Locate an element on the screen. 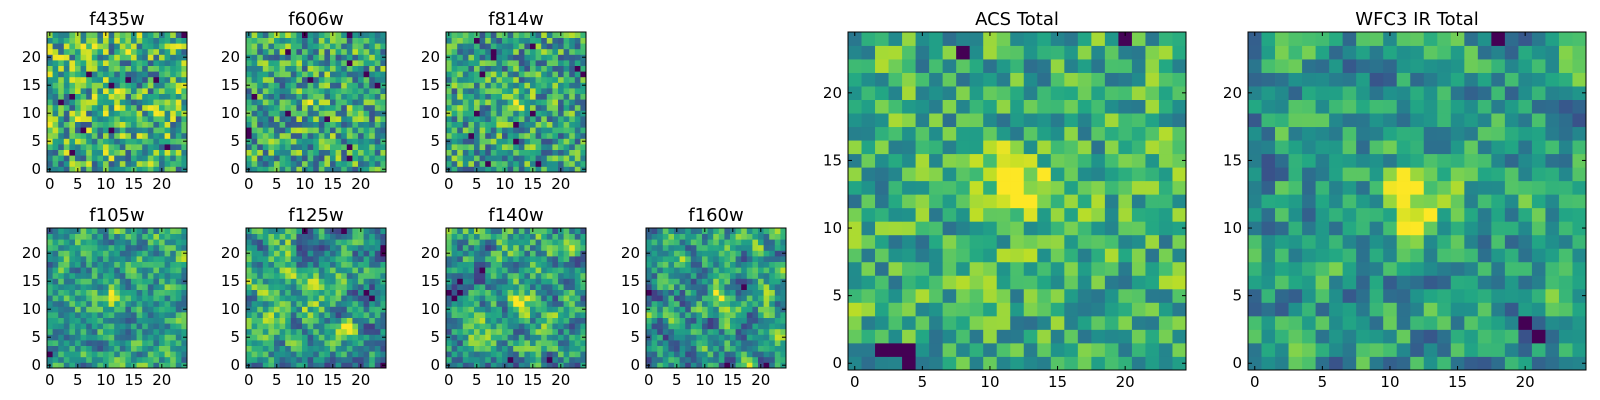 This screenshot has height=400, width=1600. y-tick-label: 15 is located at coordinates (31, 85).